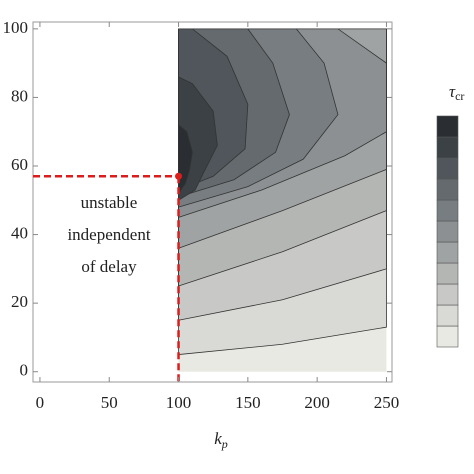 This screenshot has height=474, width=474. I want to click on x-tick-label: 250, so click(387, 402).